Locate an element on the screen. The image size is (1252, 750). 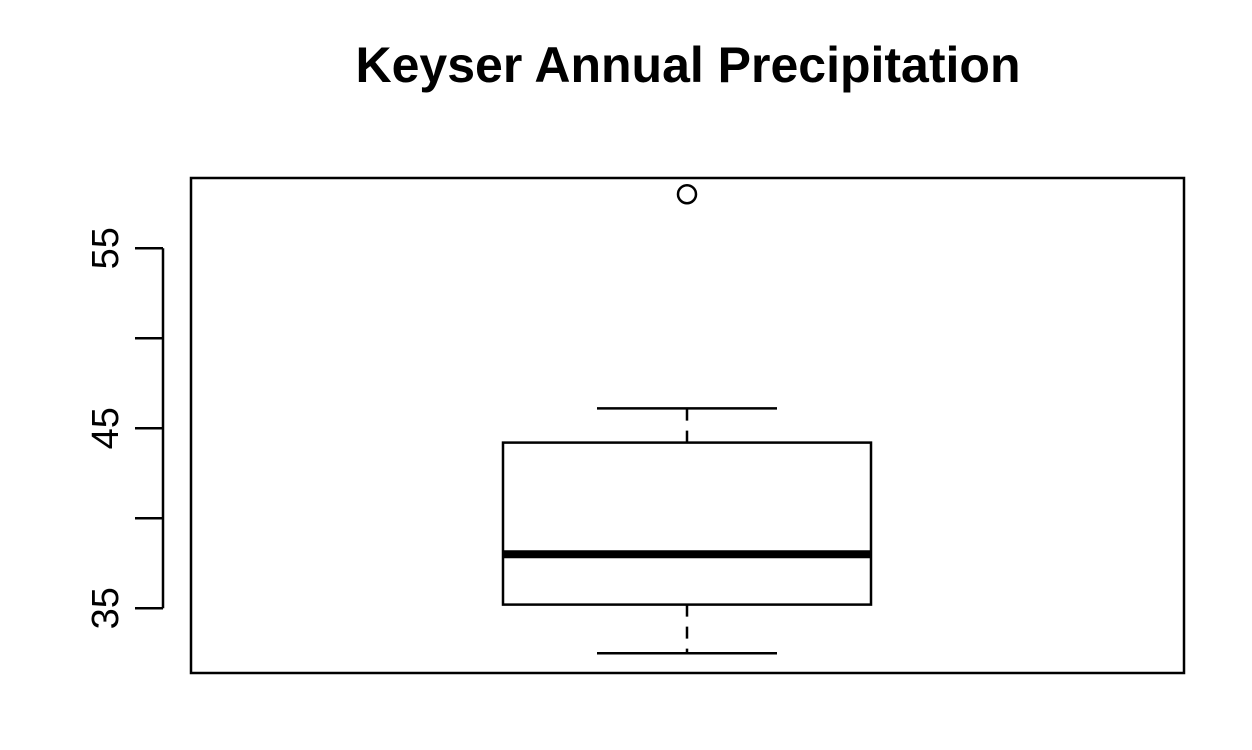
y-axis: 35 45 55 is located at coordinates (125, 428).